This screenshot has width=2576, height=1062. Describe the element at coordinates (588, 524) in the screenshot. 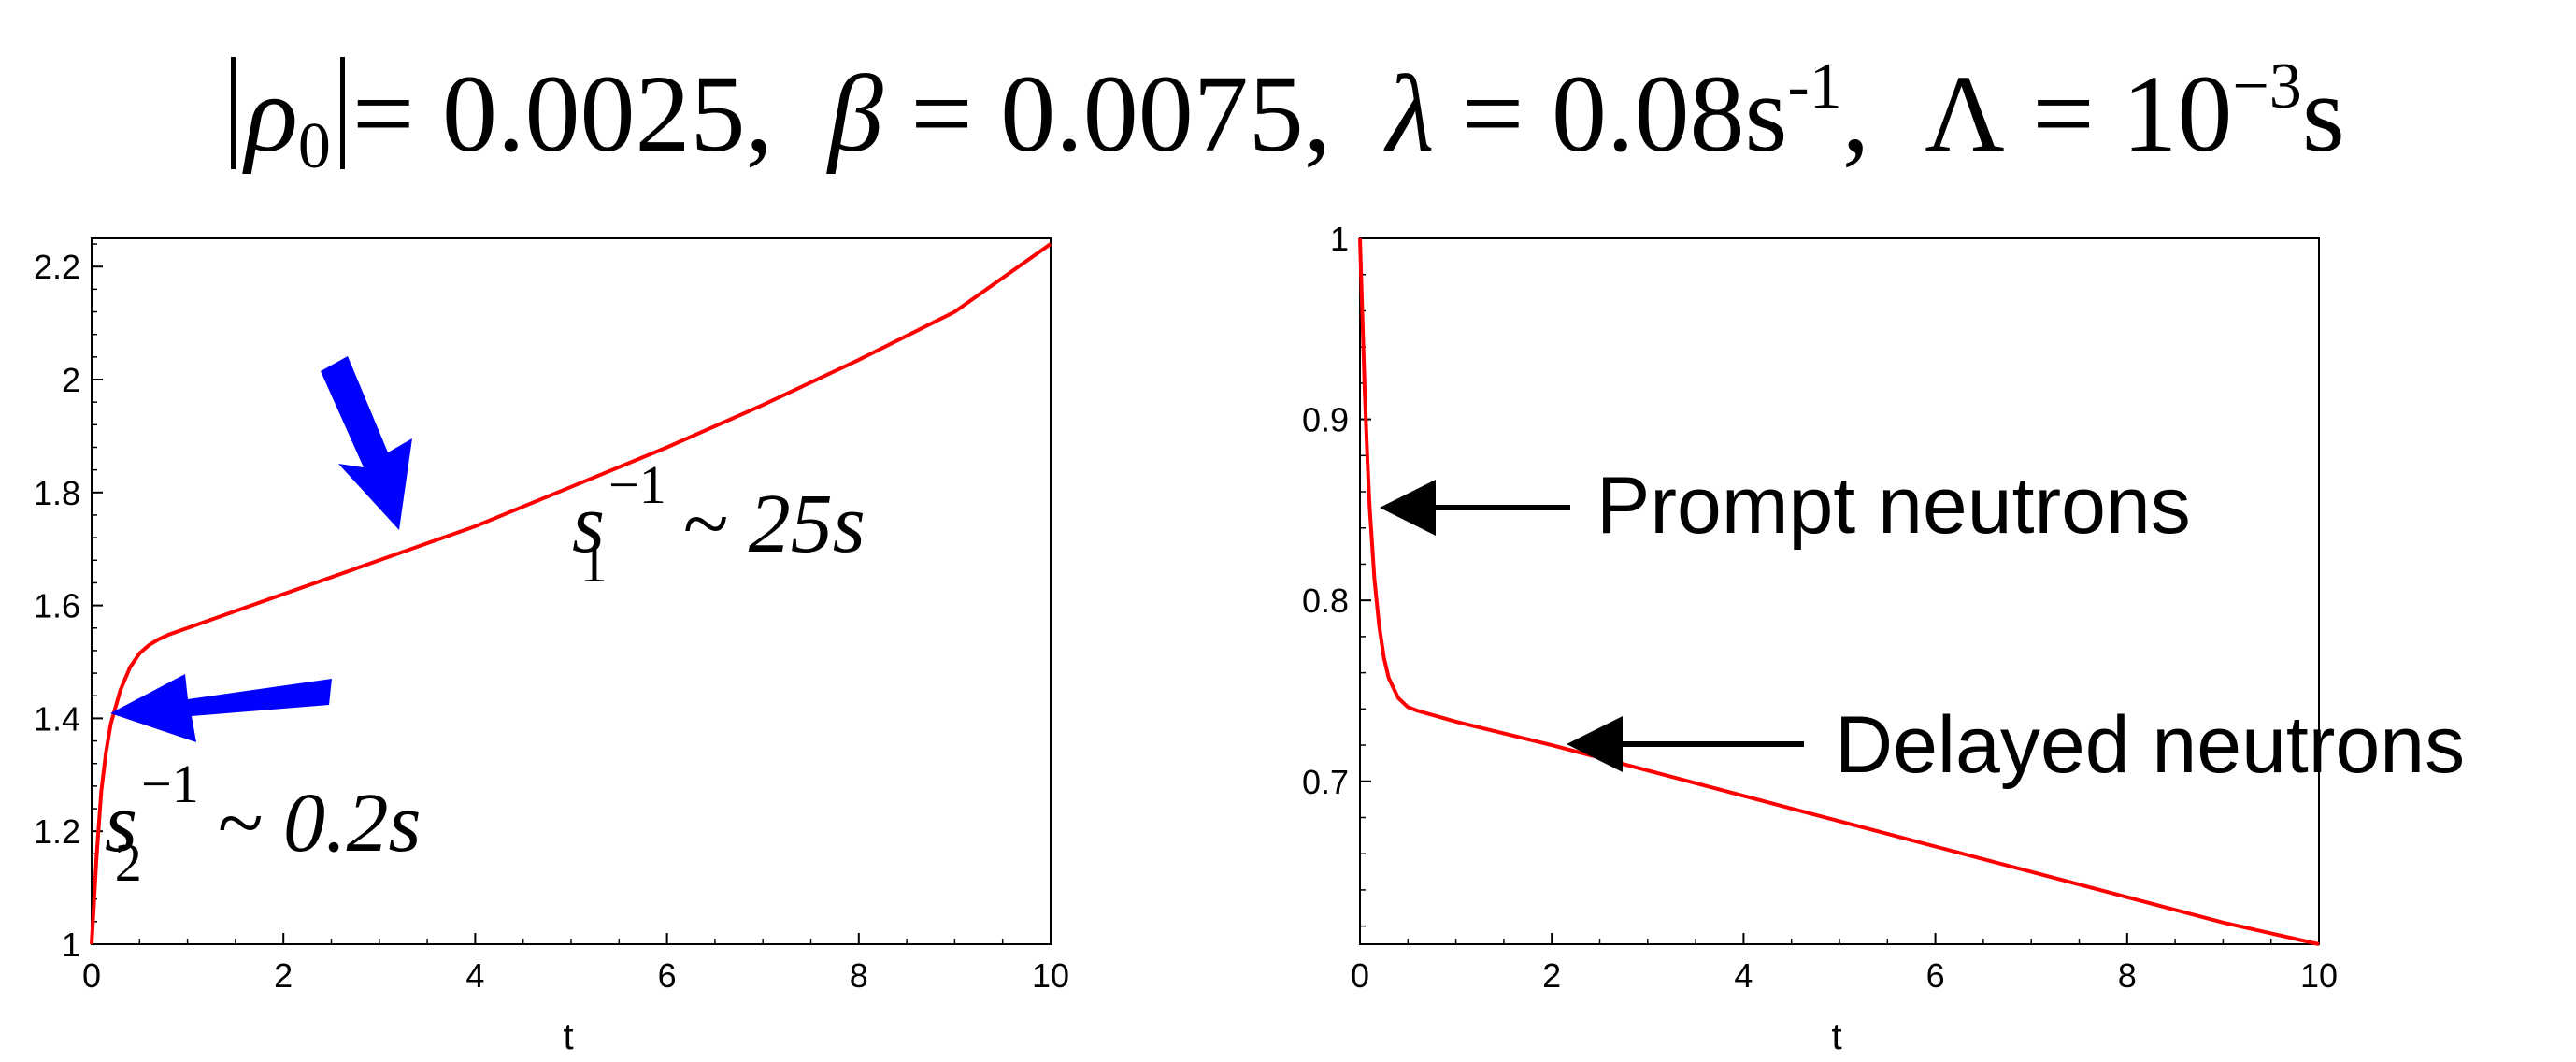

I see `s1-base: s` at that location.